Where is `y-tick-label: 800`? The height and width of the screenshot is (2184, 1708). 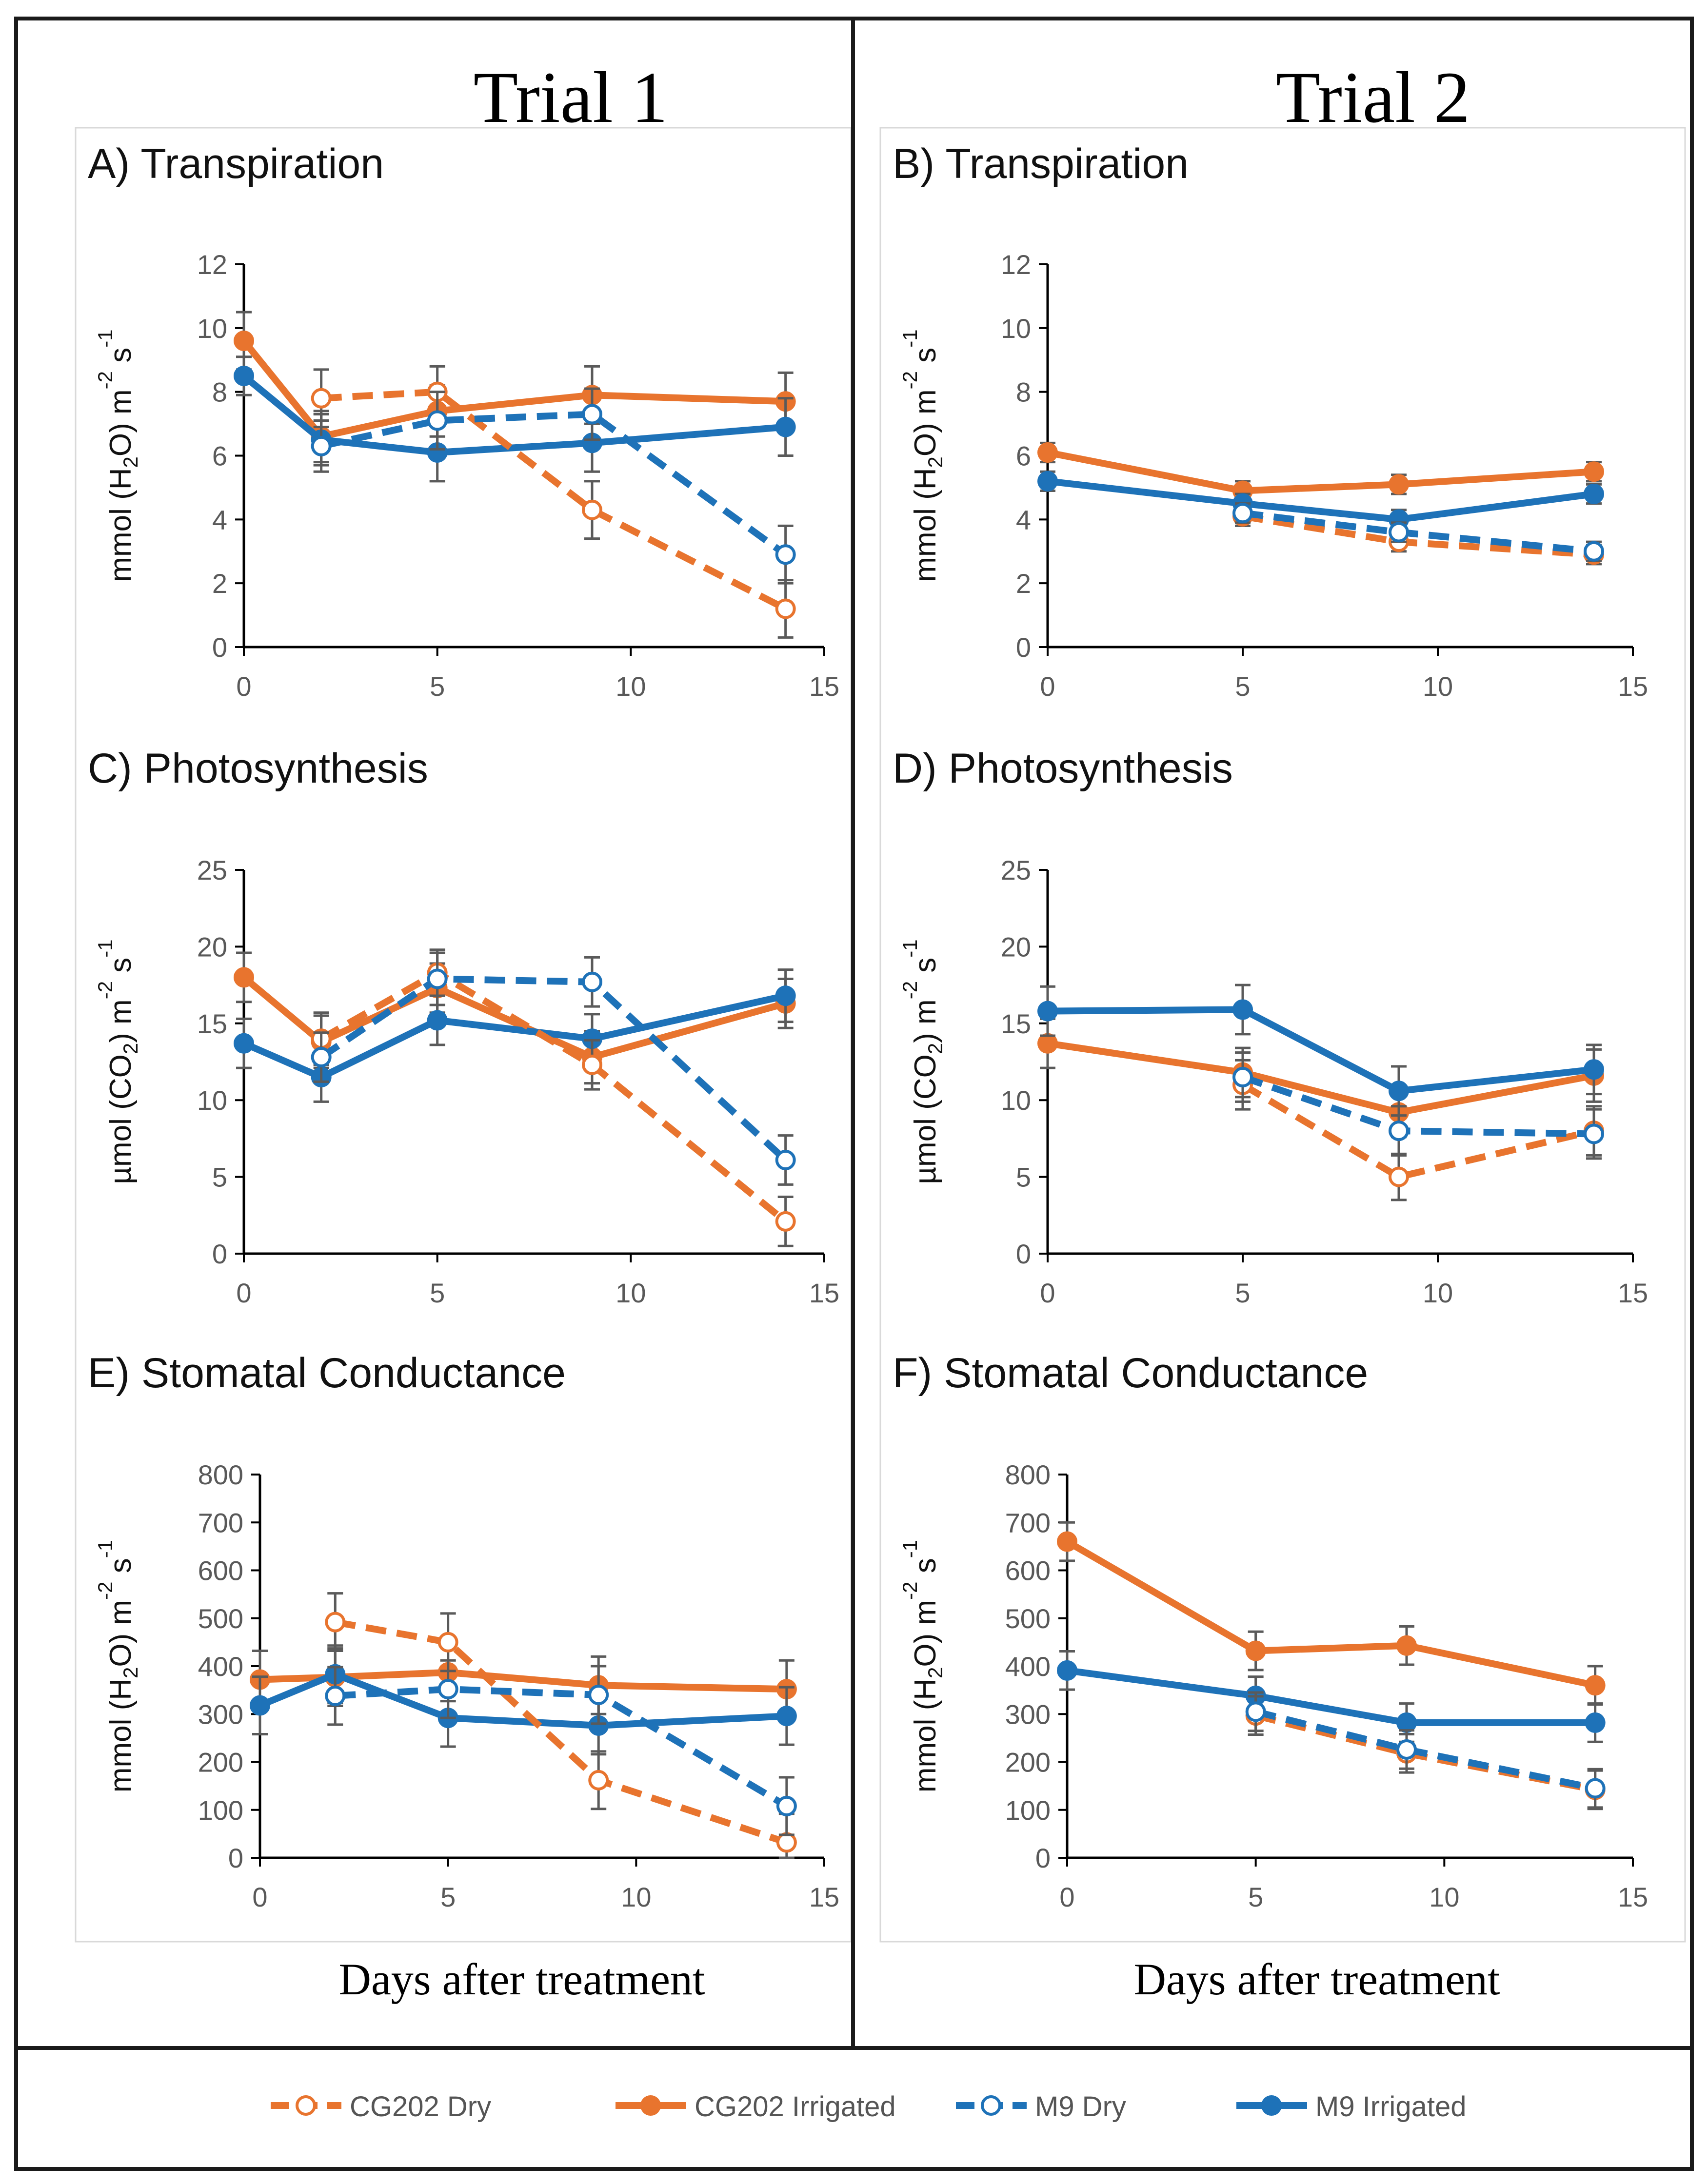 y-tick-label: 800 is located at coordinates (1028, 1474).